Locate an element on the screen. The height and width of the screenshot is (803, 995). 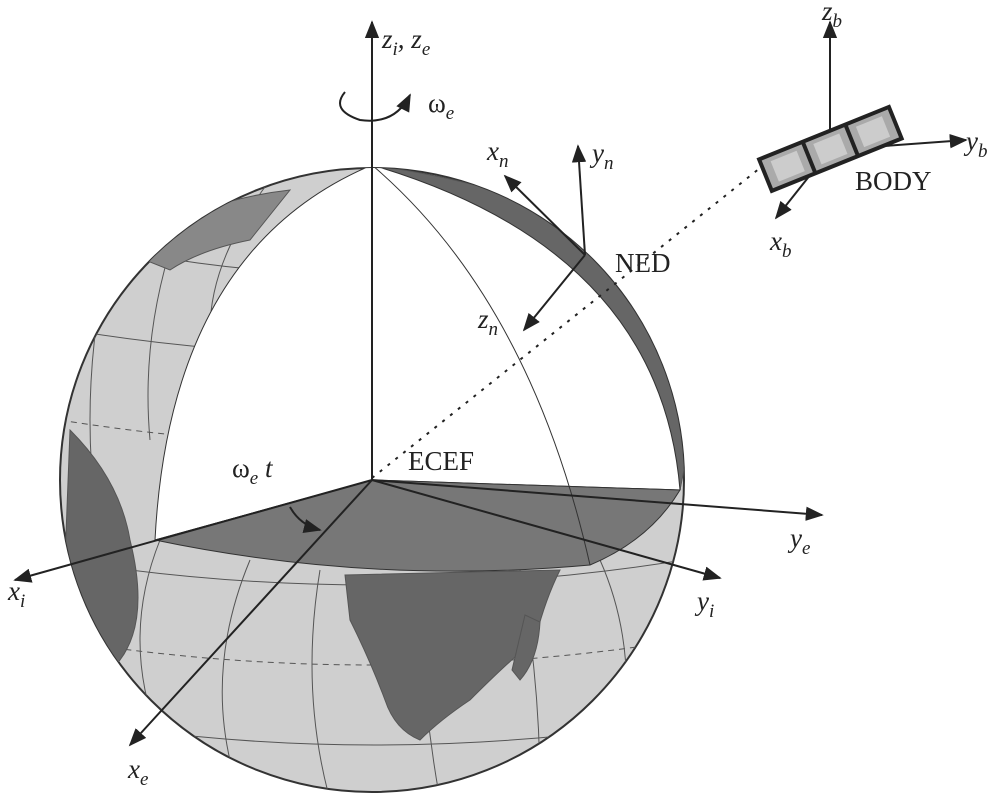
label-ye: ye is located at coordinates (798, 541).